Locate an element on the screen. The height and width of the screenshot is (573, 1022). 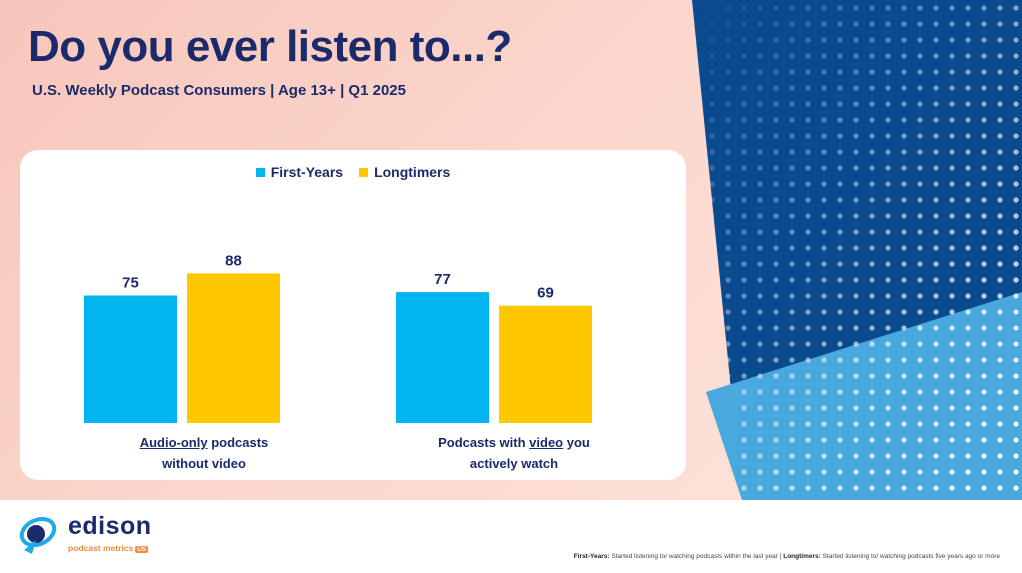
logo-badge: US is located at coordinates (142, 549).